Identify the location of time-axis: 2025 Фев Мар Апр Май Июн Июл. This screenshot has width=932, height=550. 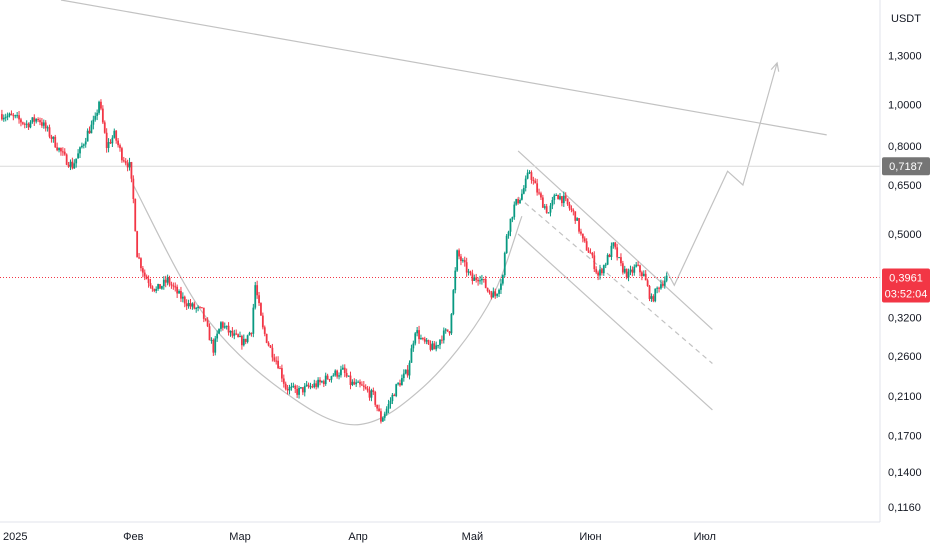
(359, 537).